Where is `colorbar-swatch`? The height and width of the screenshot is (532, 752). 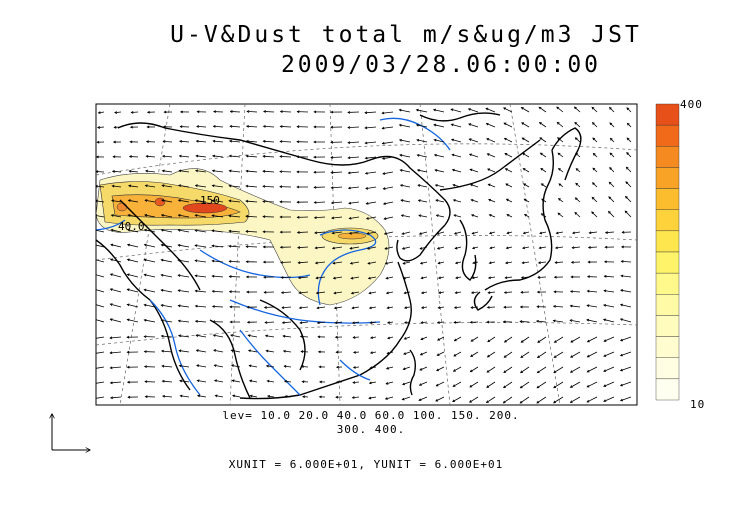 colorbar-swatch is located at coordinates (667, 368).